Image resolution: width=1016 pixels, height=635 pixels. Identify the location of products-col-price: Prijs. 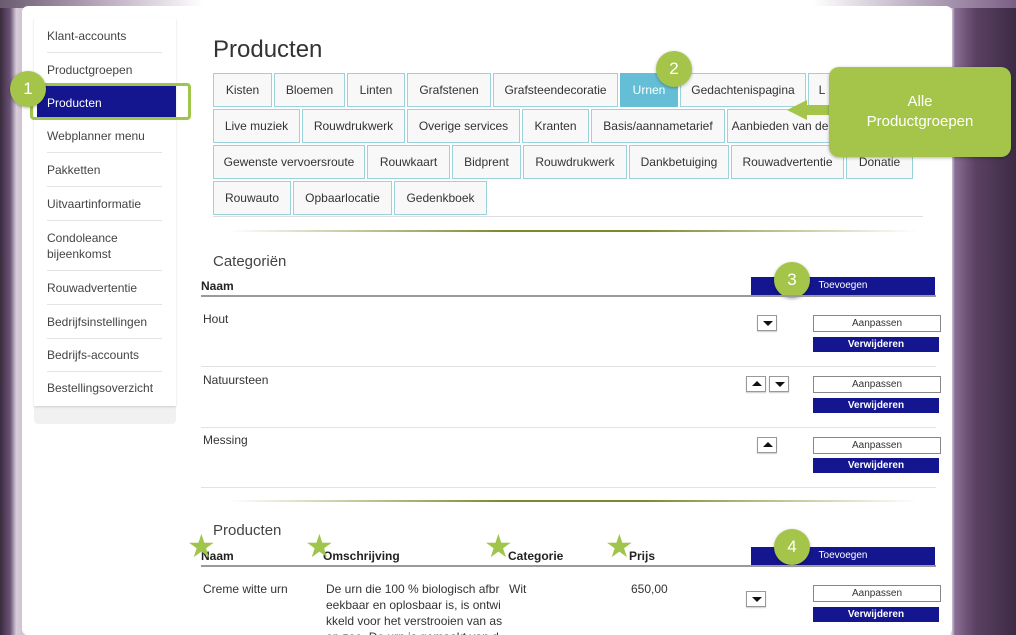
(642, 556).